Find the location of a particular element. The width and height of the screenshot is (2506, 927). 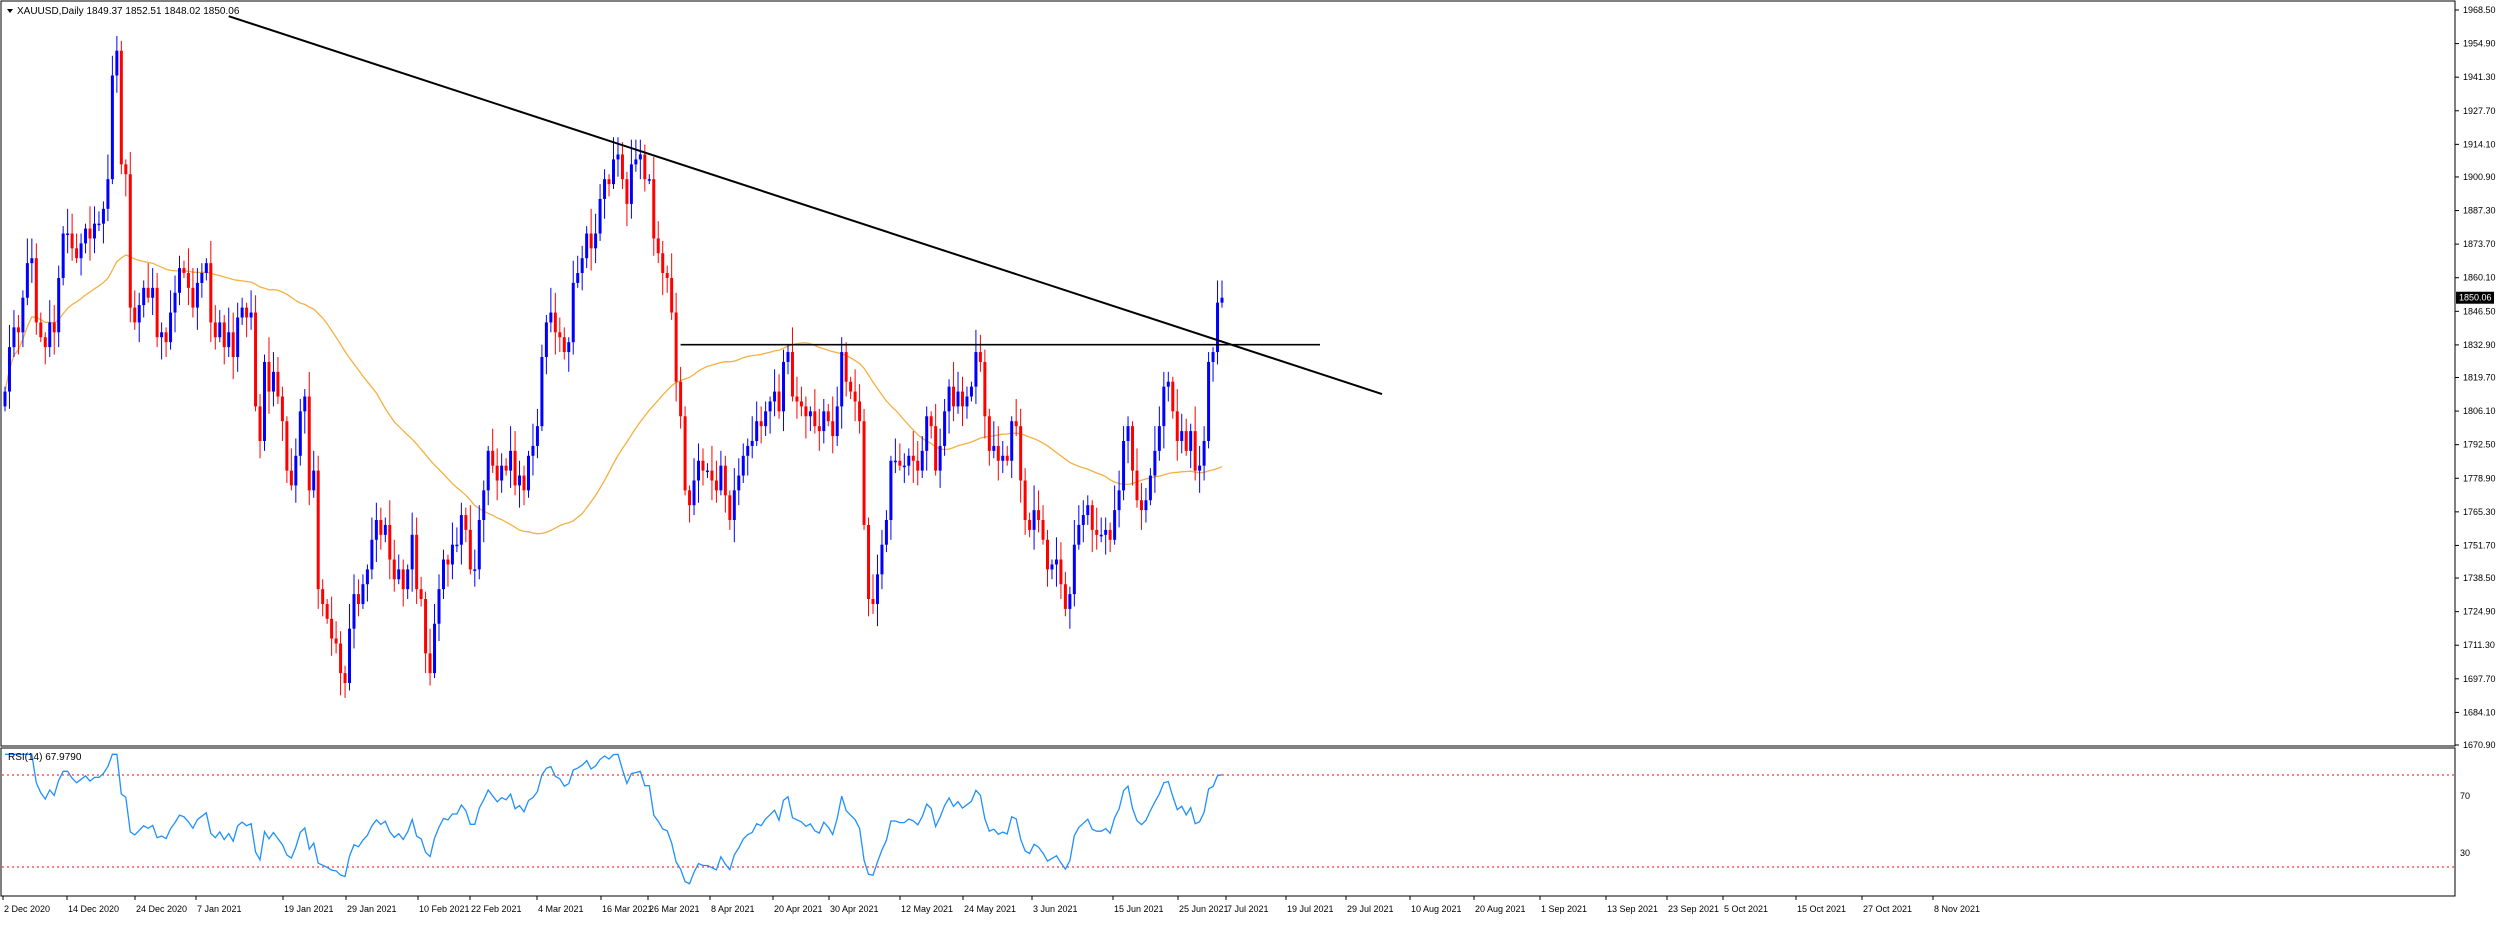

time-tick-label: 10 Aug 2021 is located at coordinates (1436, 909).